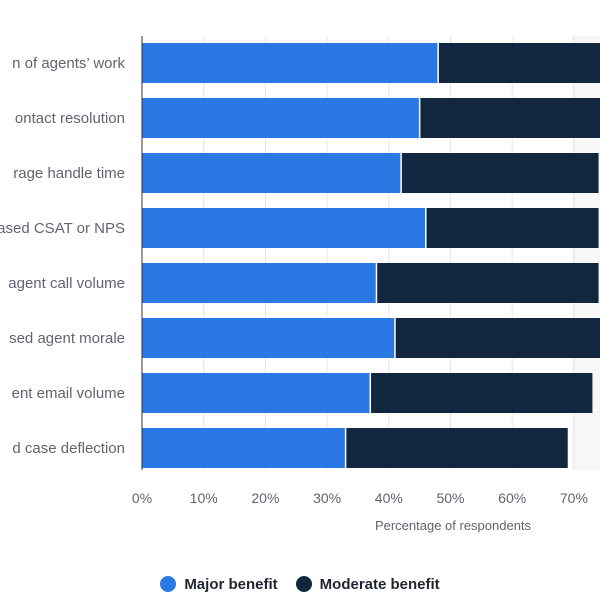 The image size is (600, 600). What do you see at coordinates (69, 173) in the screenshot?
I see `category-label: rage handle time` at bounding box center [69, 173].